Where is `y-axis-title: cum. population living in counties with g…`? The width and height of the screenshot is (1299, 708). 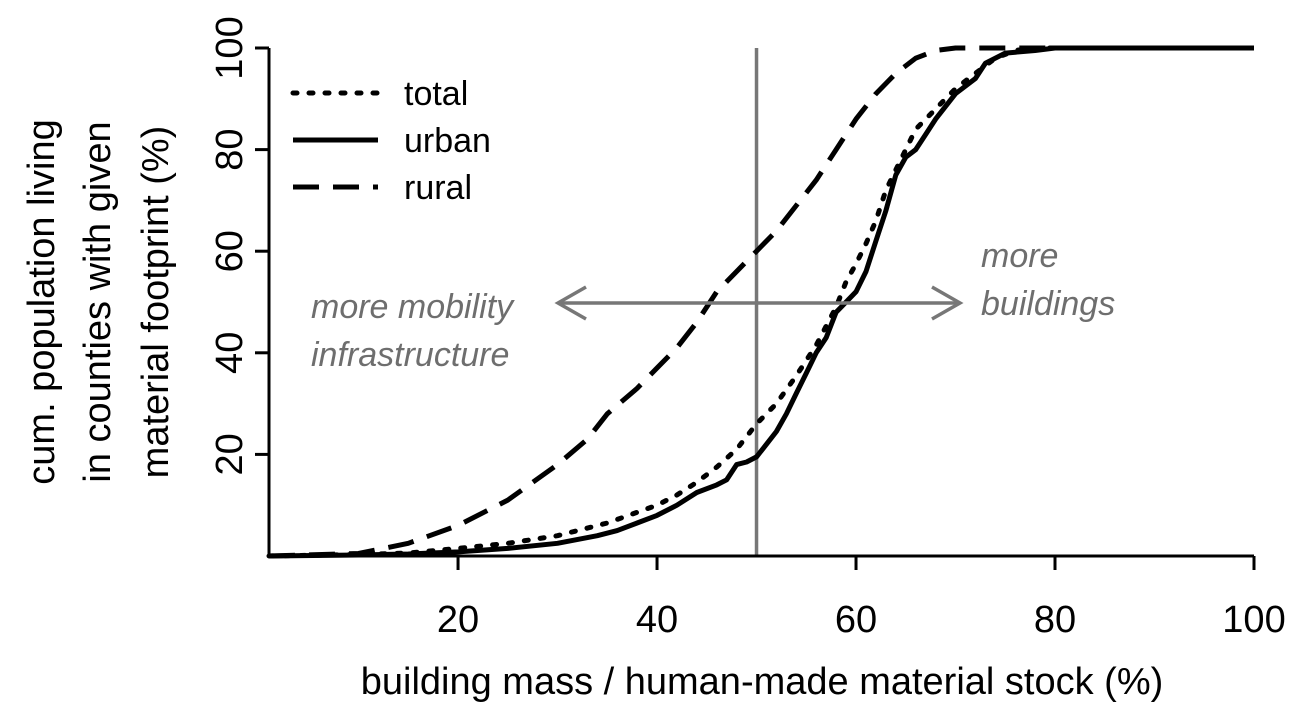 y-axis-title: cum. population living in counties with g… is located at coordinates (99, 301).